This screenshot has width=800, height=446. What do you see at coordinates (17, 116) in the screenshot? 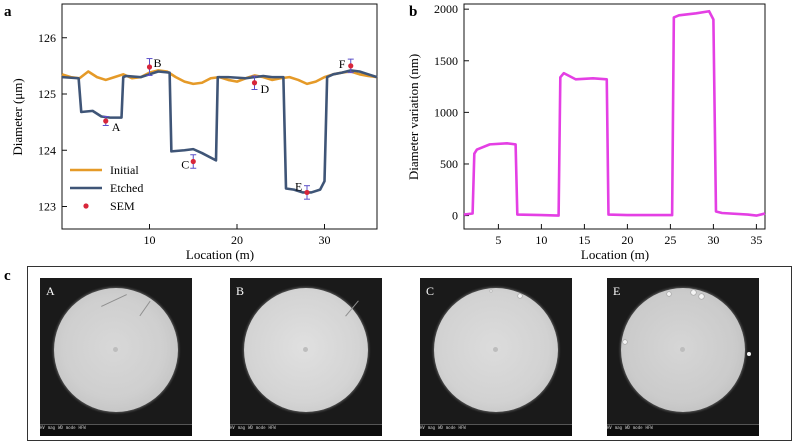
I see `chart-a-y-axis-label: Diameter (μm)` at bounding box center [17, 116].